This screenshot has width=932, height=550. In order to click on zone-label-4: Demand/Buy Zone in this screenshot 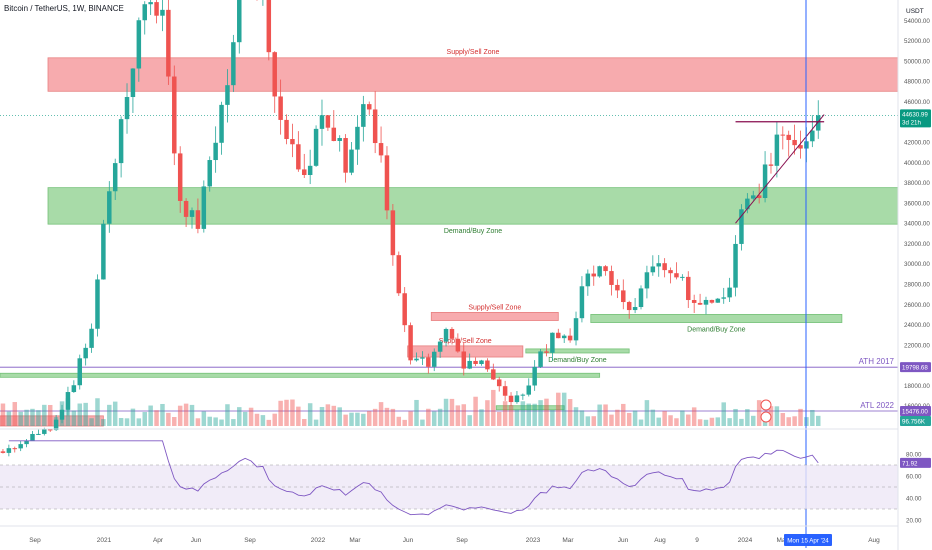, I will do `click(716, 330)`.